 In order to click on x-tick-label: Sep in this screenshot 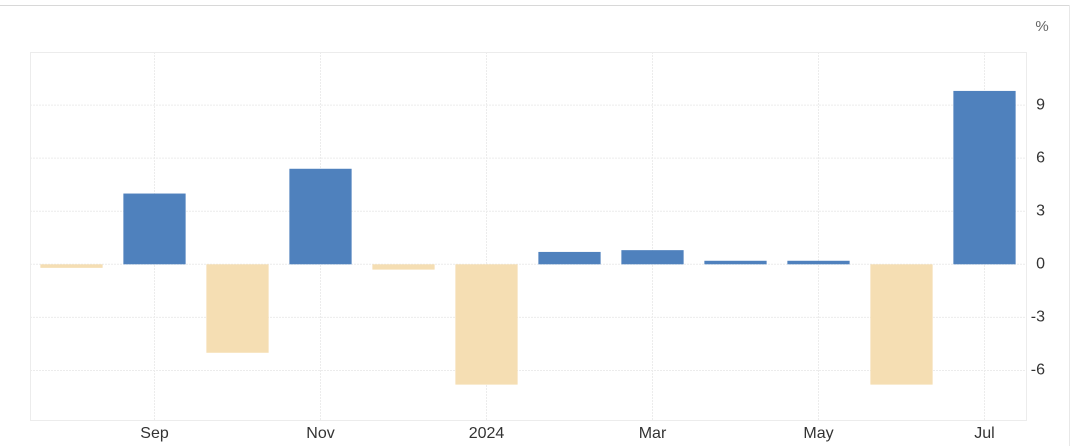, I will do `click(154, 433)`.